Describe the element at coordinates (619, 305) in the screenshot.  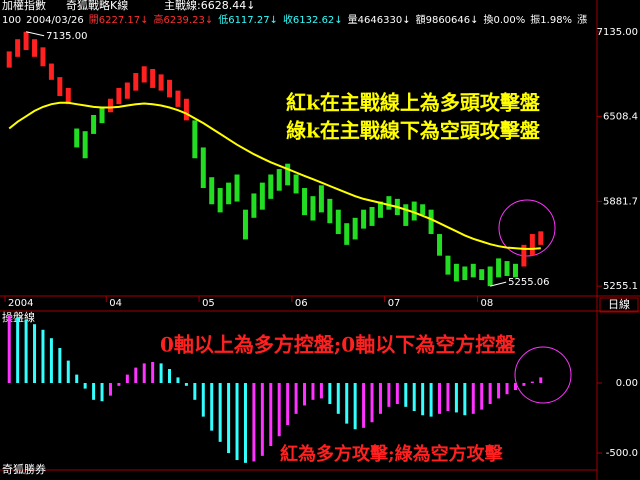
I see `period-box` at that location.